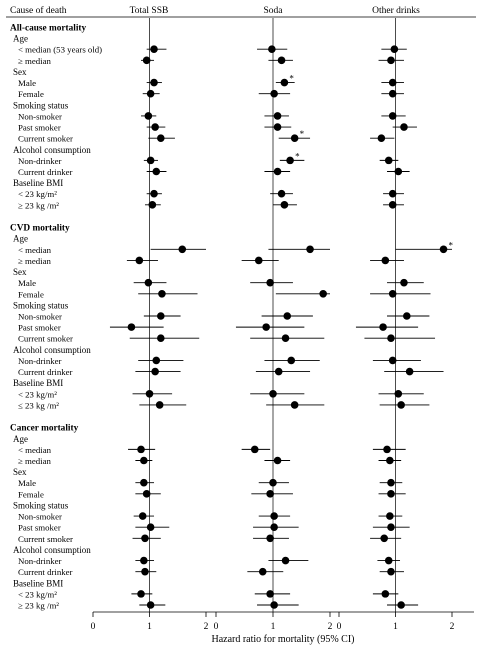 The height and width of the screenshot is (651, 480). I want to click on header-other-drinks: Other drinks, so click(396, 11).